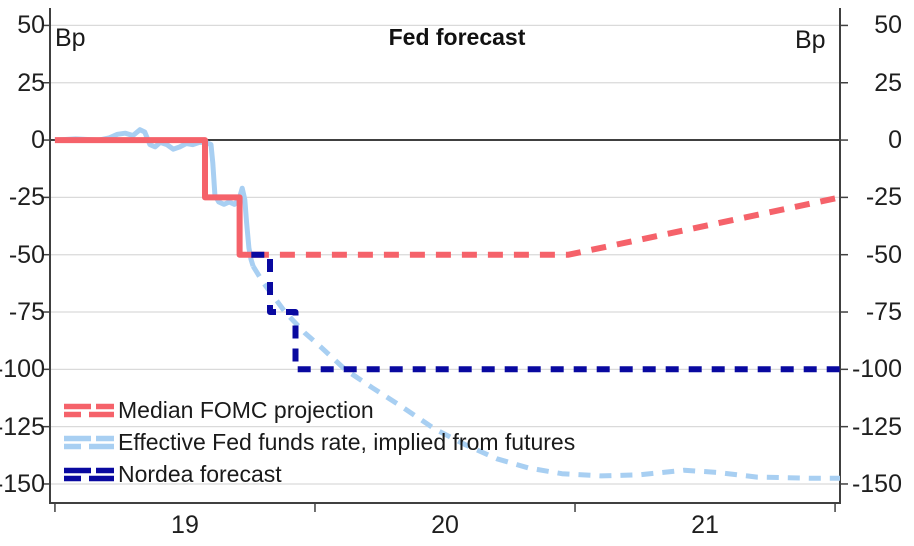 The image size is (914, 546). What do you see at coordinates (70, 38) in the screenshot?
I see `y-axis-unit-left: Bp` at bounding box center [70, 38].